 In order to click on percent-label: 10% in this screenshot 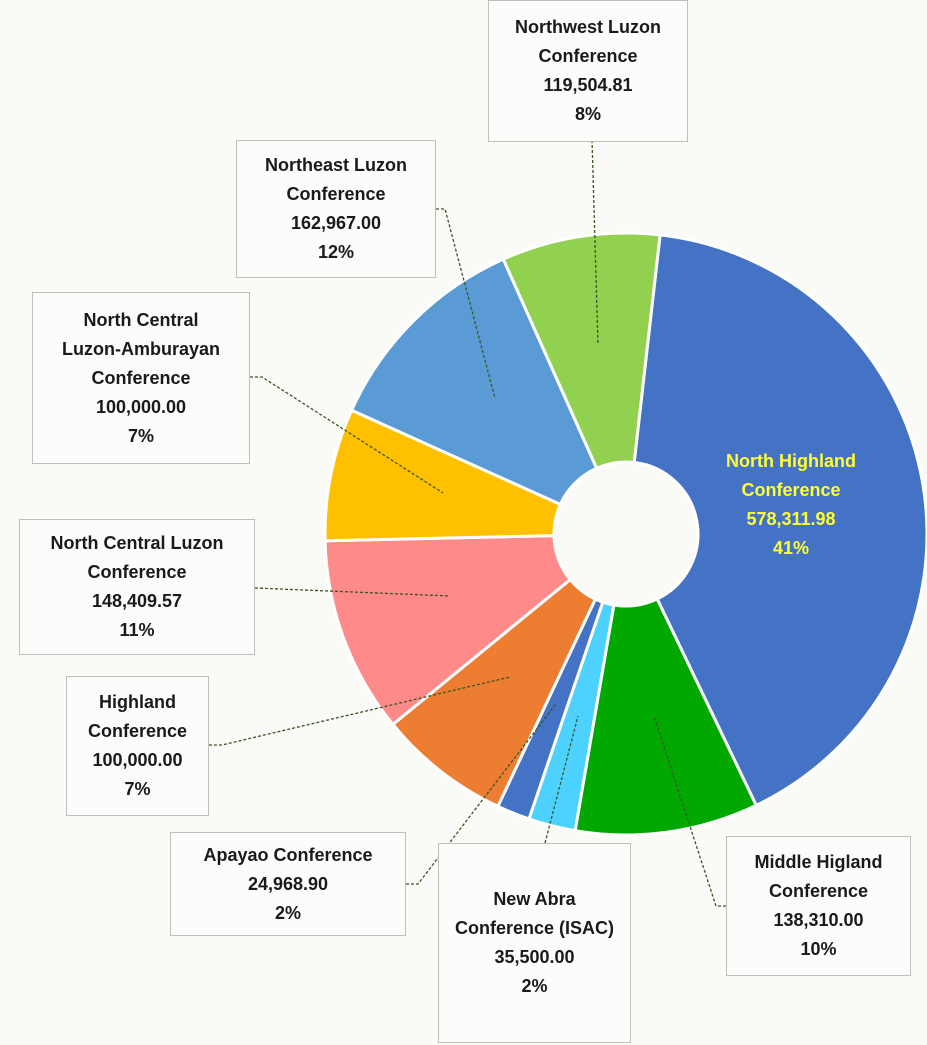, I will do `click(818, 949)`.